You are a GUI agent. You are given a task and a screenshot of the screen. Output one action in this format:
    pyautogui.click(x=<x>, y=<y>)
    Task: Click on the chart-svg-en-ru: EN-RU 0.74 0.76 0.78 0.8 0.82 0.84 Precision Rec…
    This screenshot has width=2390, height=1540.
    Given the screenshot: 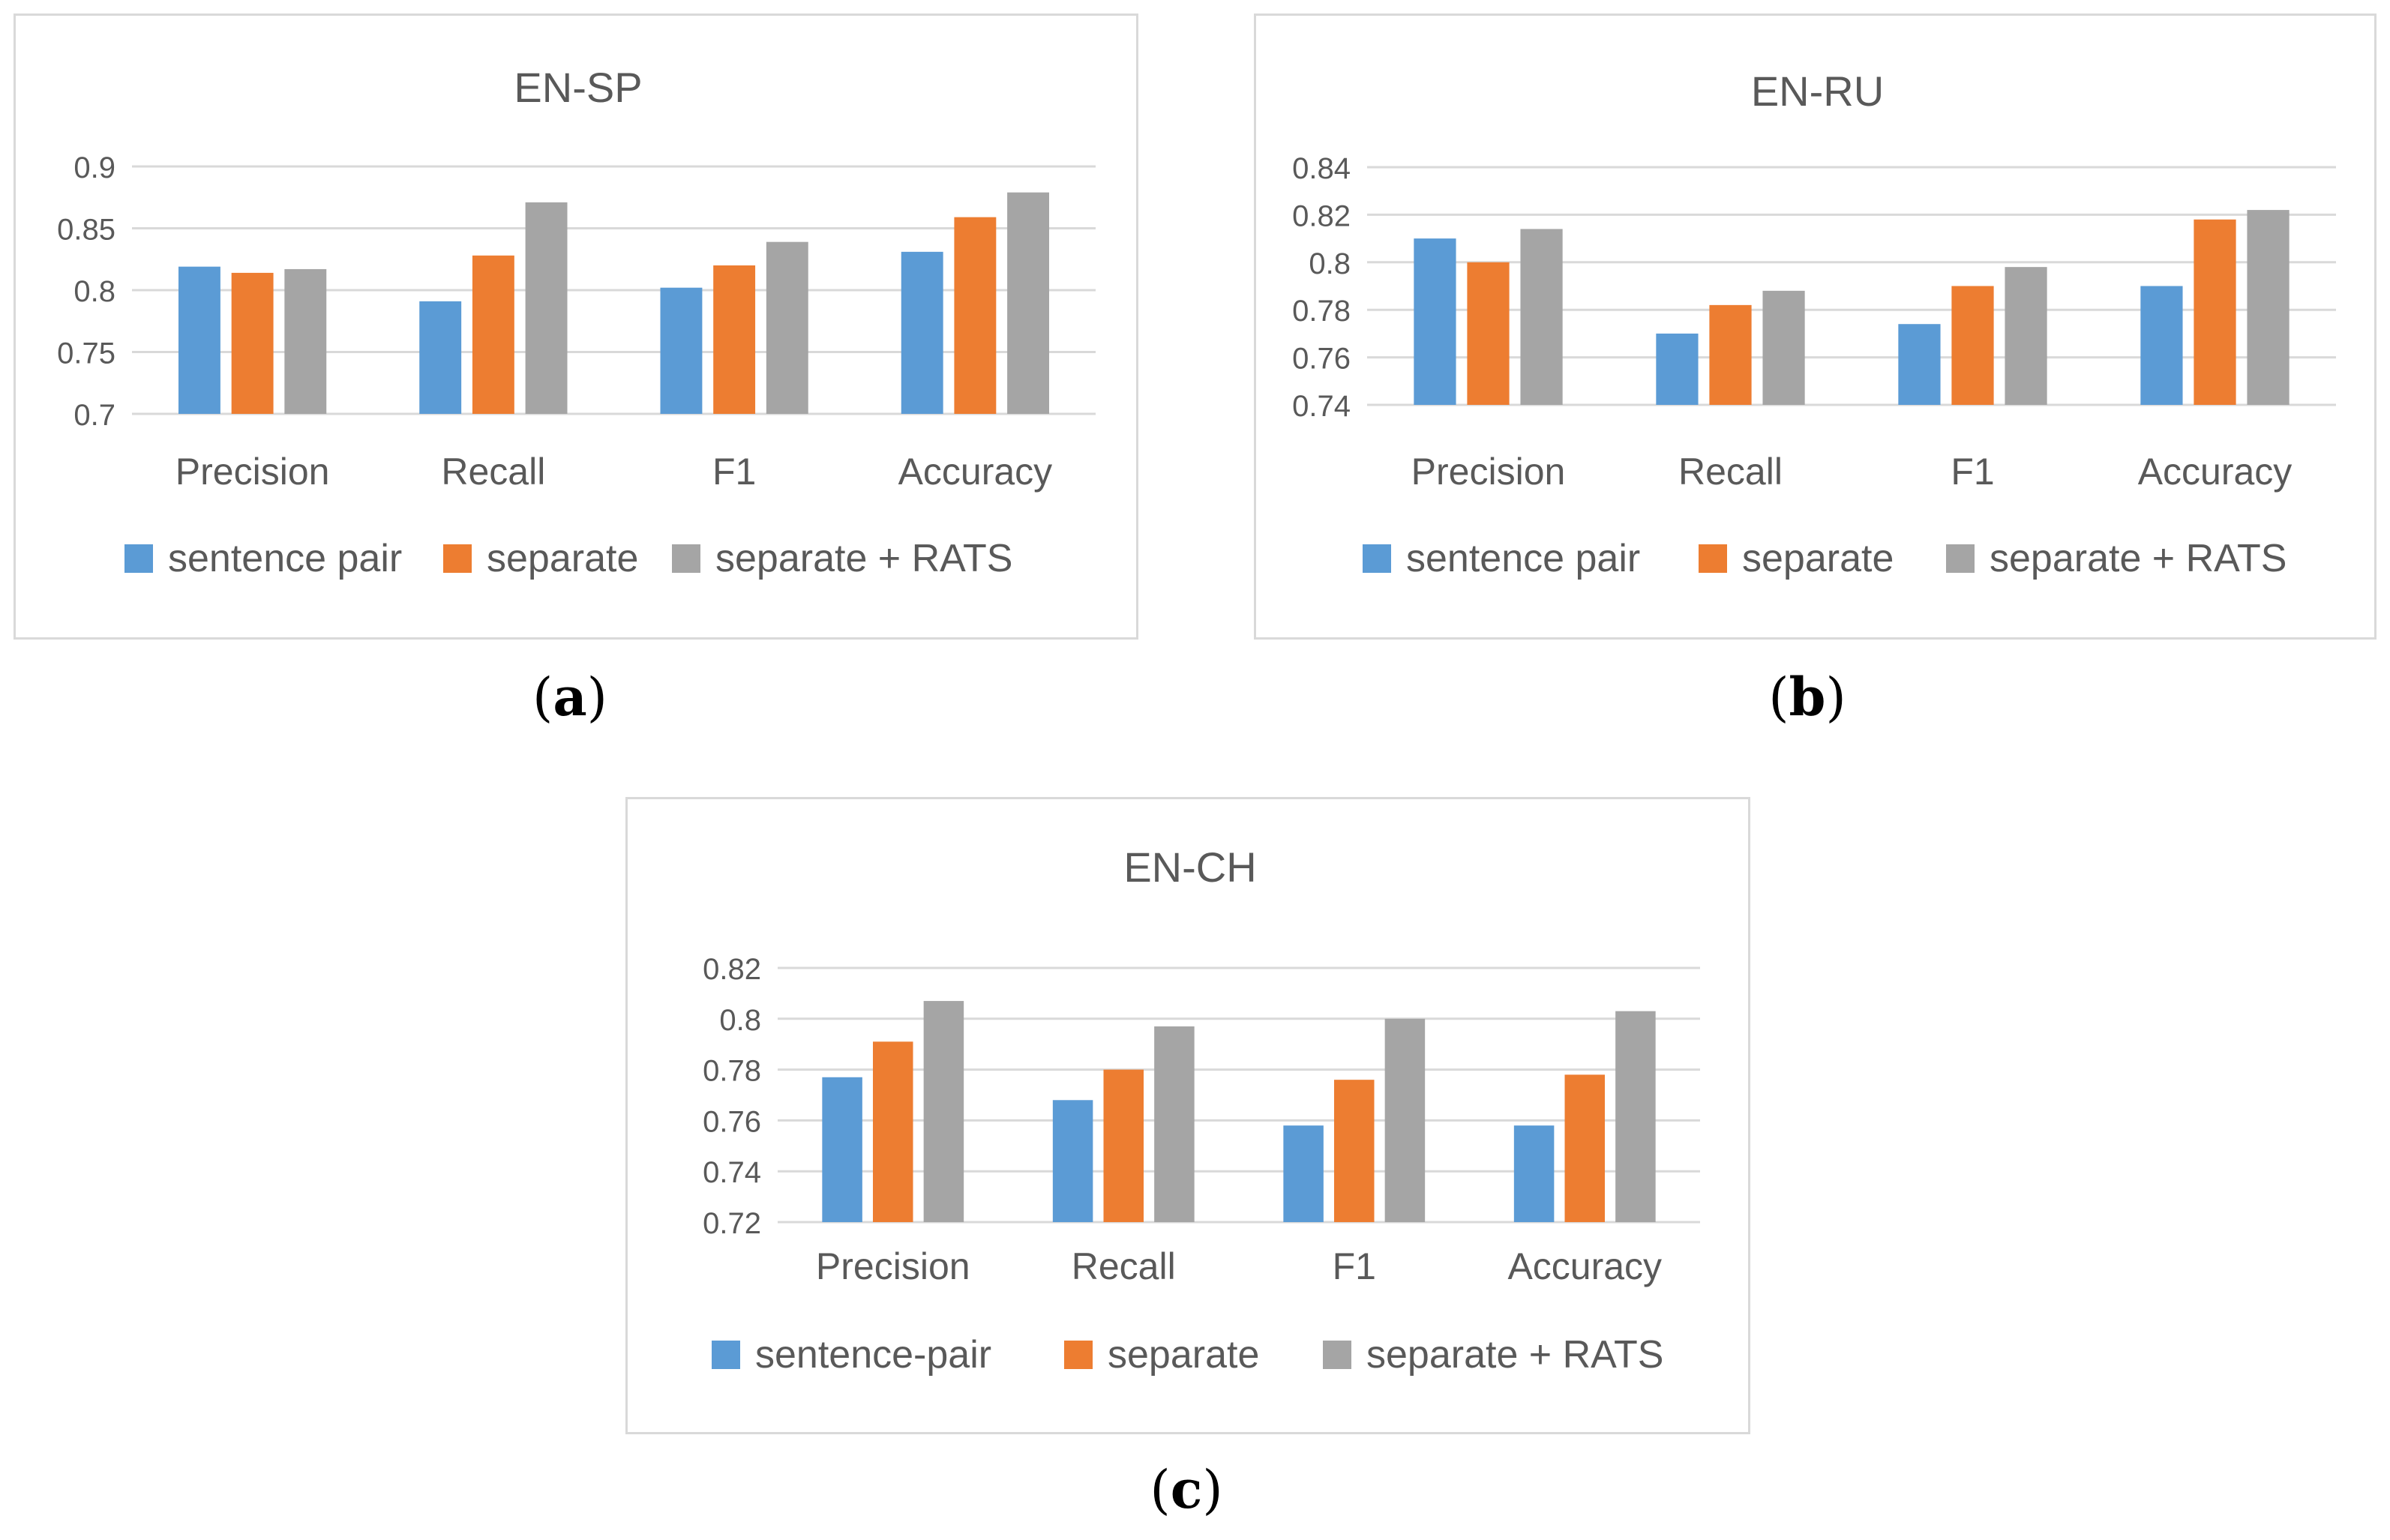 What is the action you would take?
    pyautogui.click(x=1814, y=323)
    